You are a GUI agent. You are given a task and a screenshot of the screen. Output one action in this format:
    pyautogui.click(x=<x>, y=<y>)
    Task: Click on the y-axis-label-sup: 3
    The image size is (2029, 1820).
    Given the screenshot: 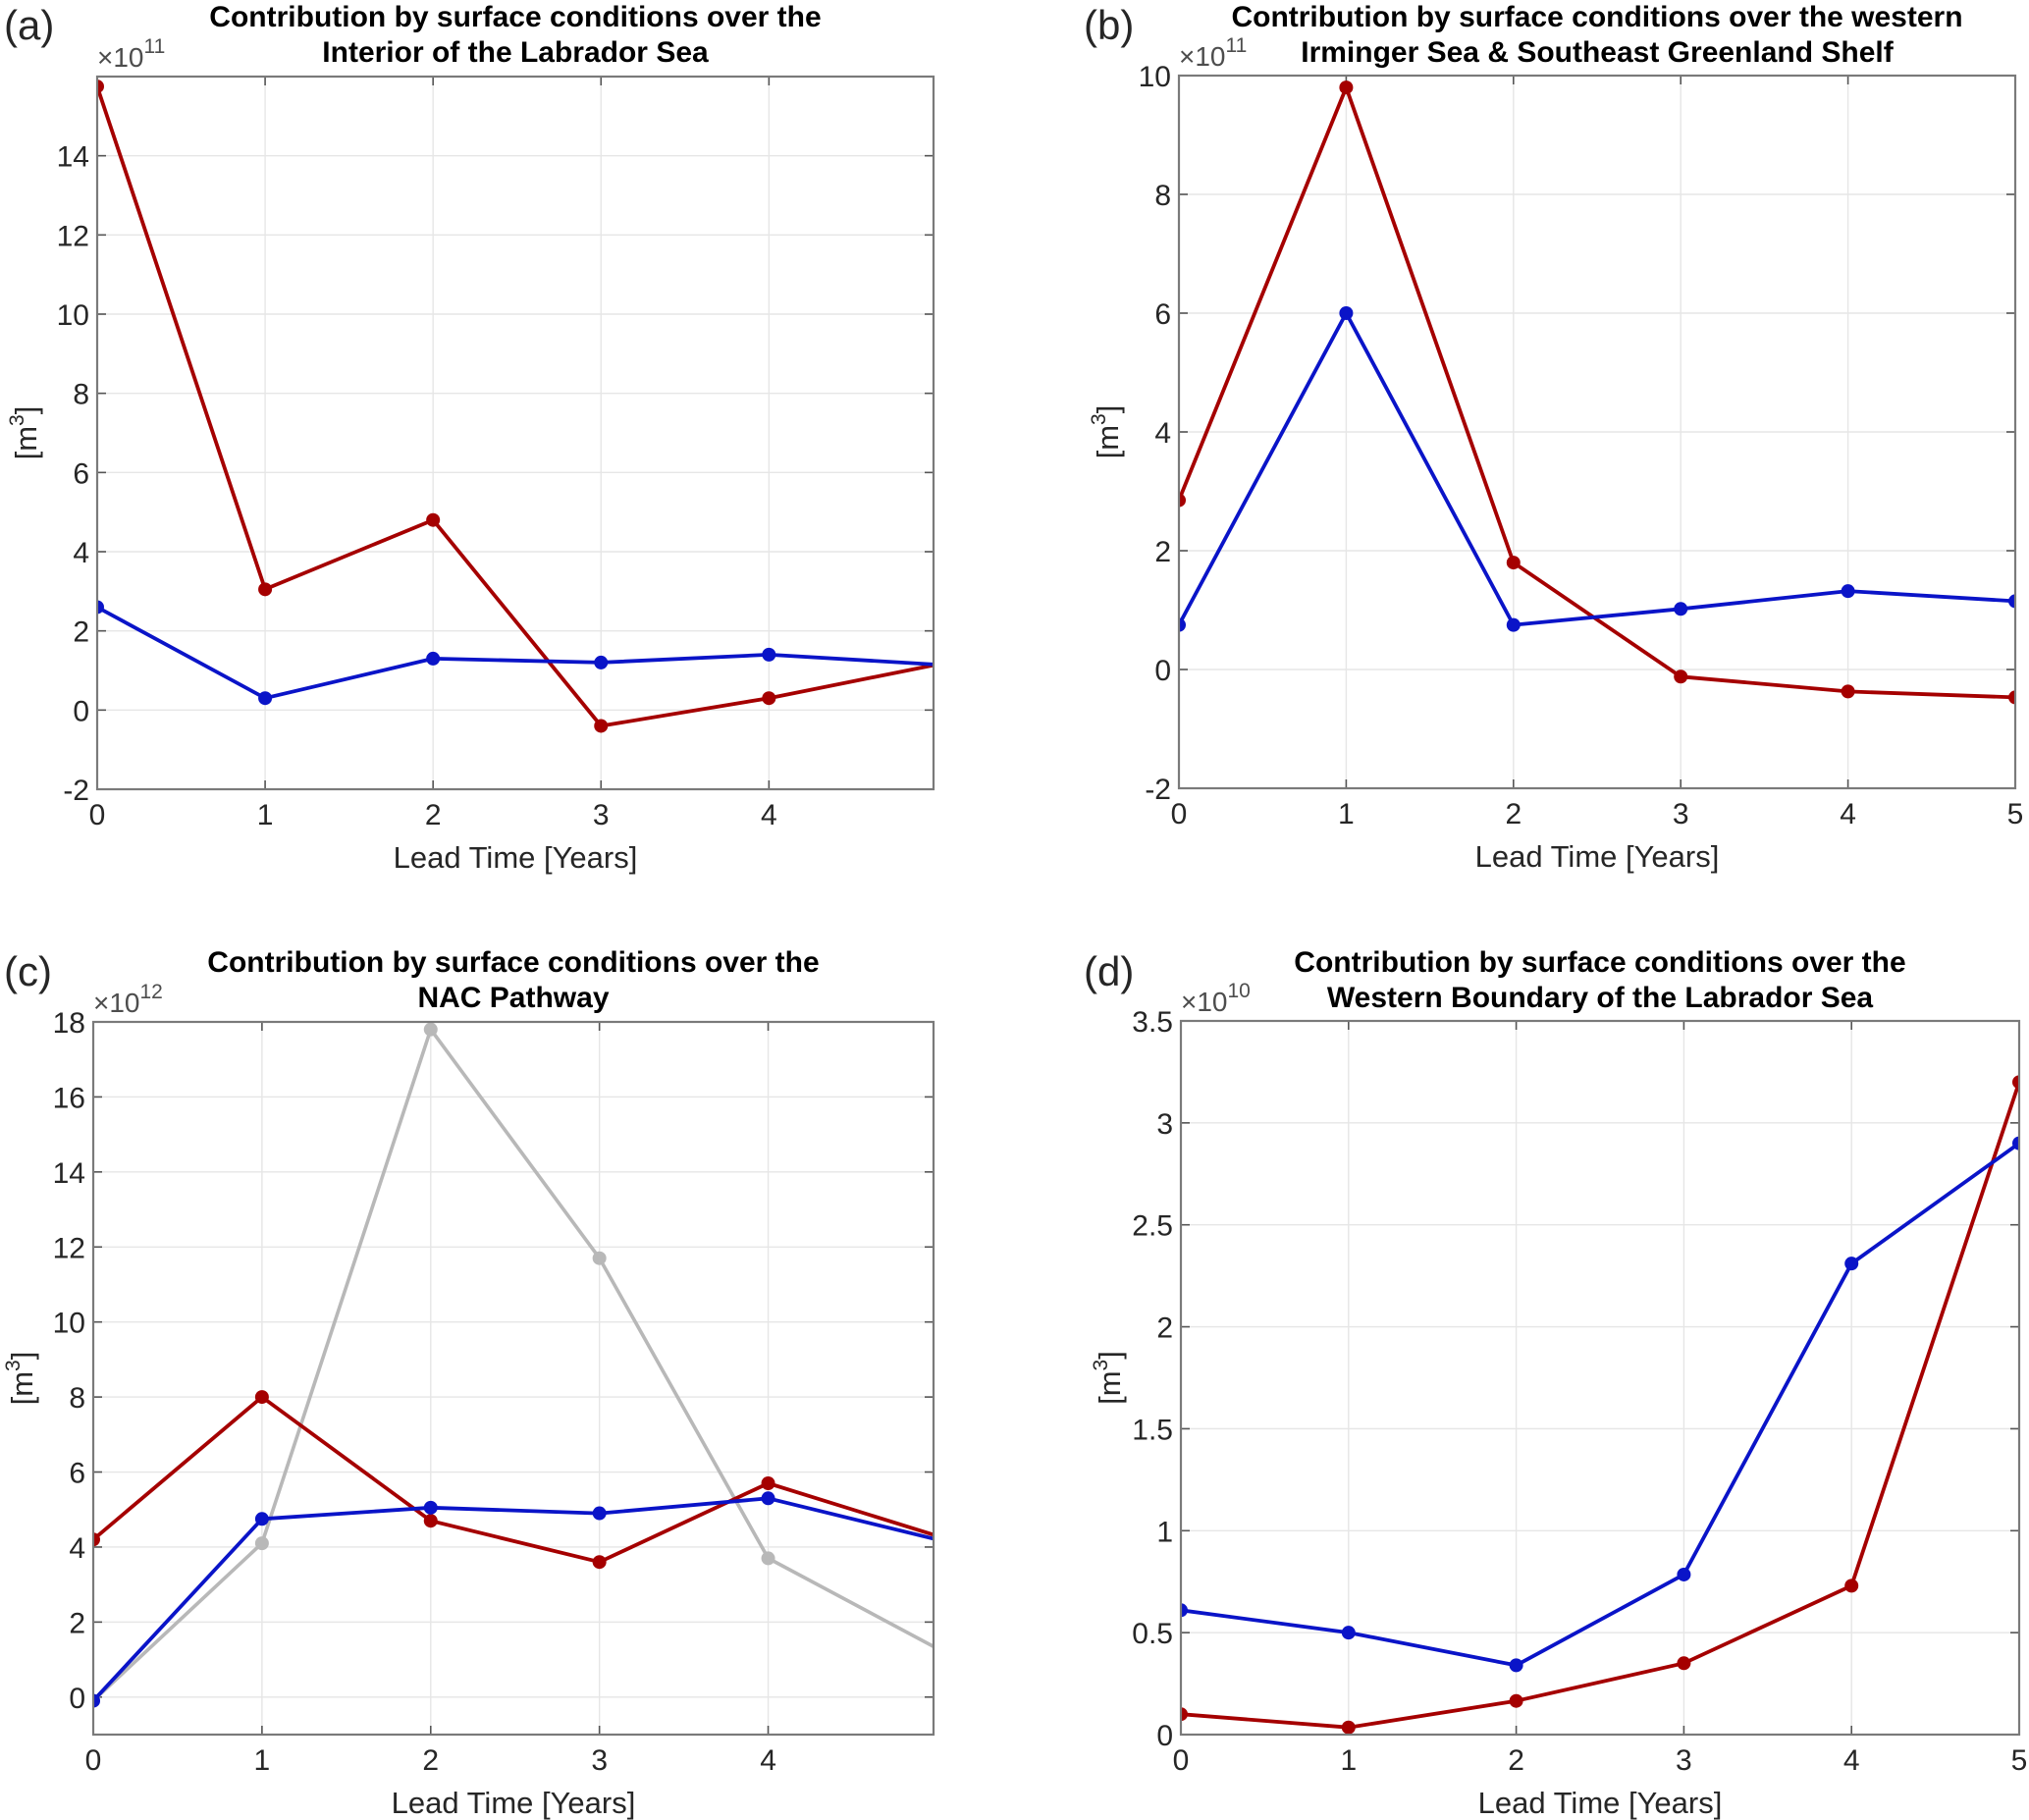 What is the action you would take?
    pyautogui.click(x=17, y=420)
    